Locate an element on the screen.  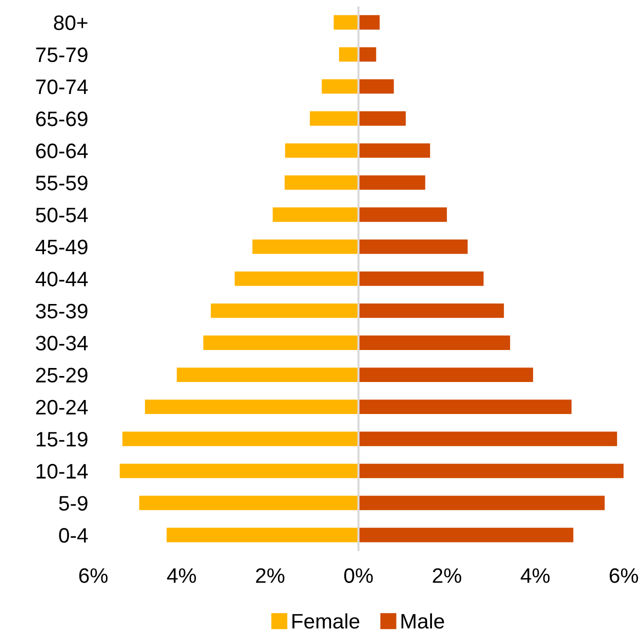
y-tick-label: 0-4 is located at coordinates (73, 535).